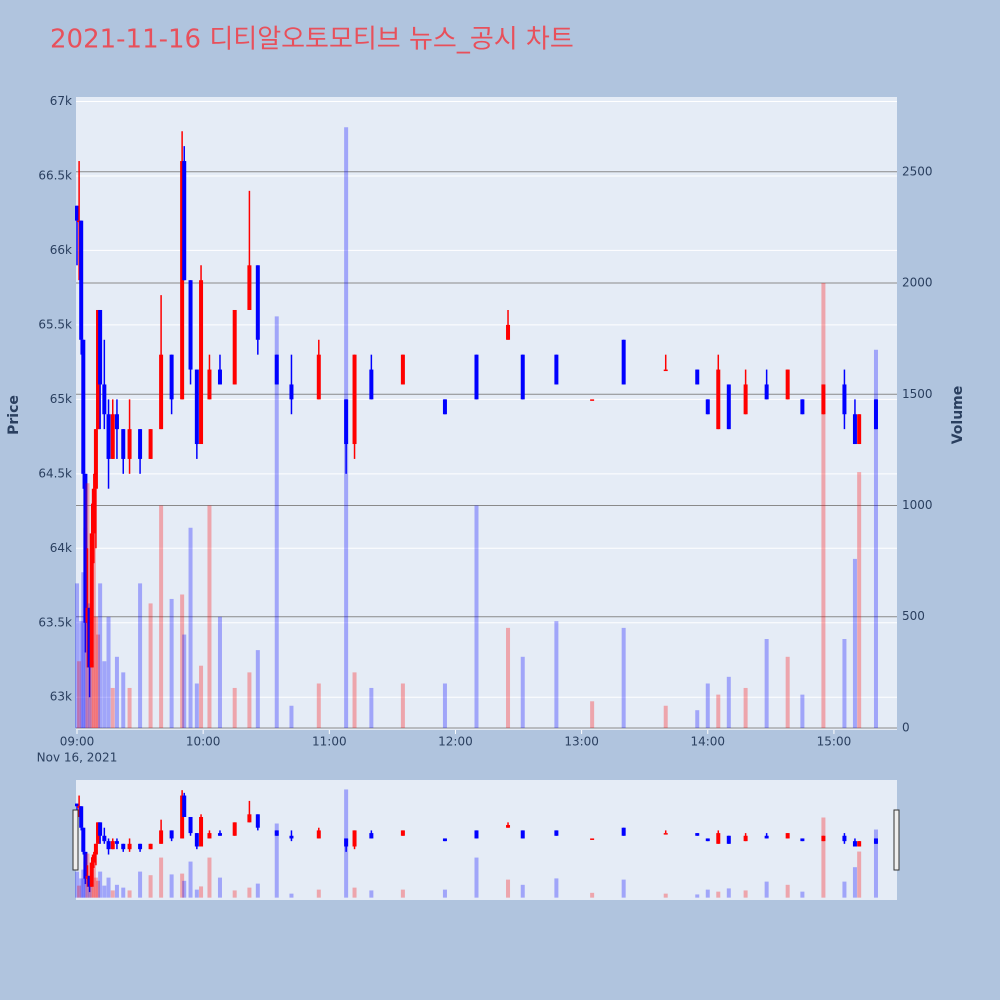 Image resolution: width=1000 pixels, height=1000 pixels. What do you see at coordinates (61, 101) in the screenshot?
I see `y-tick-label: 67k` at bounding box center [61, 101].